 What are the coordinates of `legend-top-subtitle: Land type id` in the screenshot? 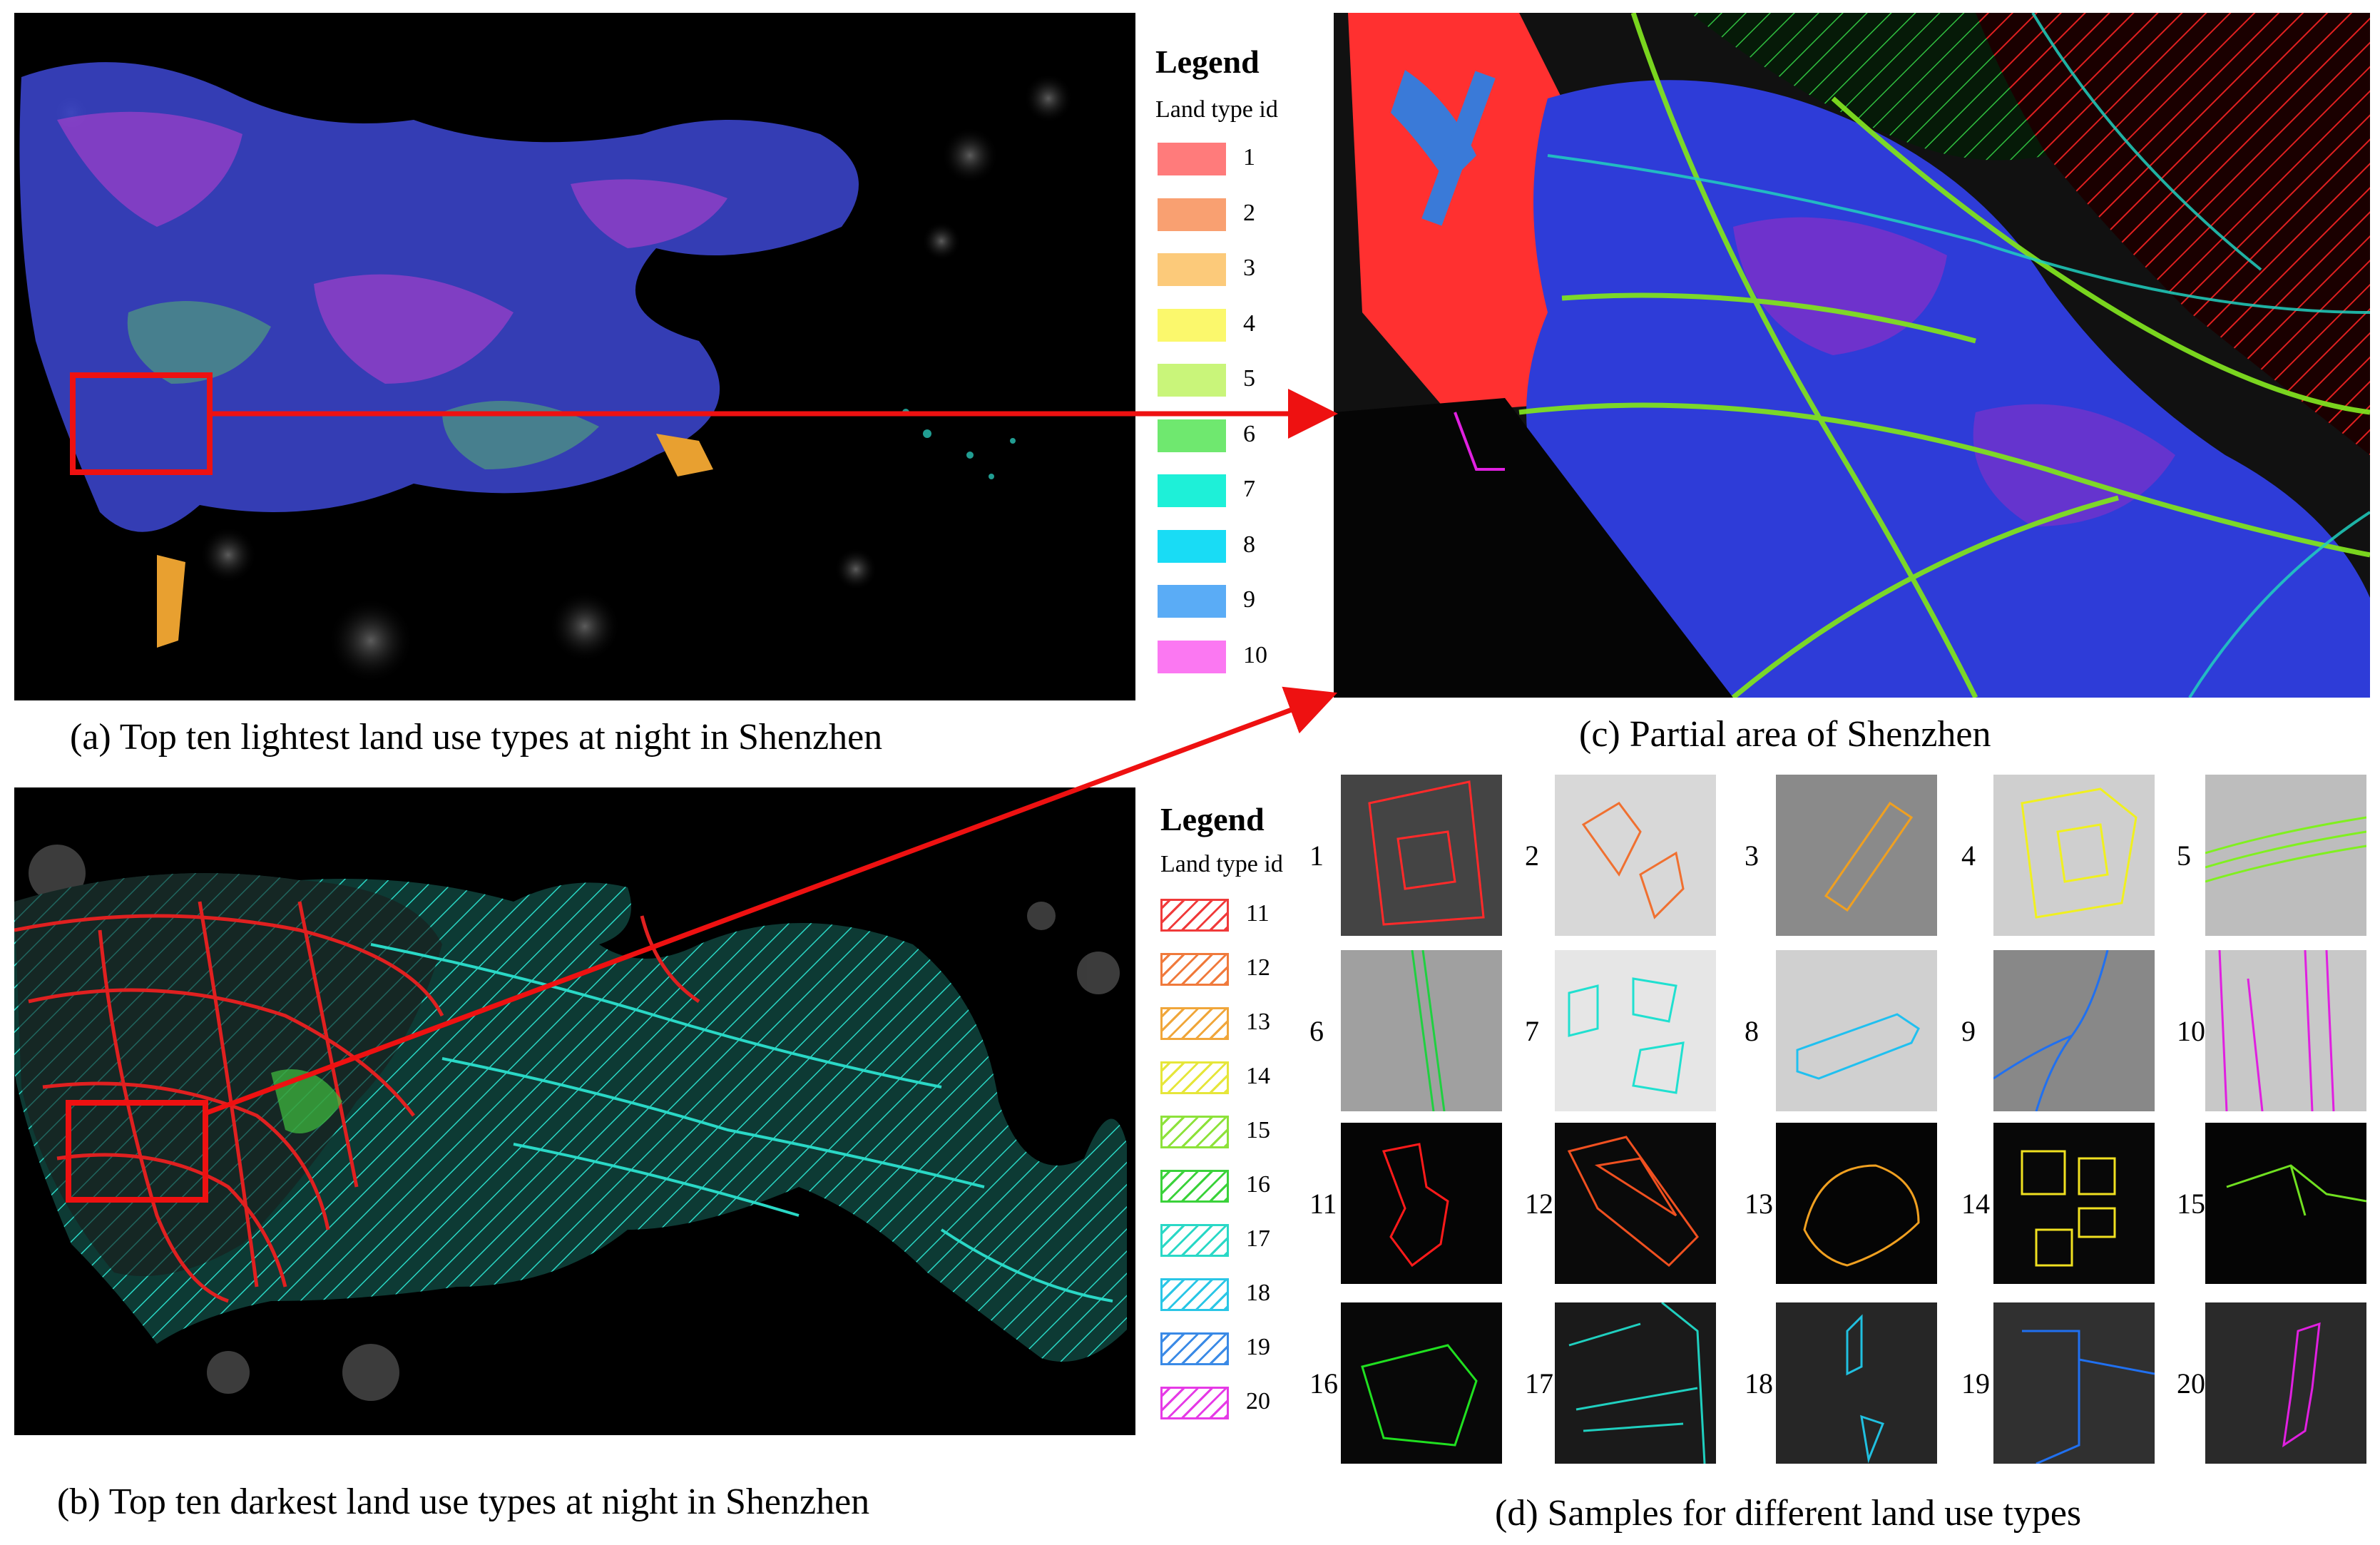 It's located at (1216, 109).